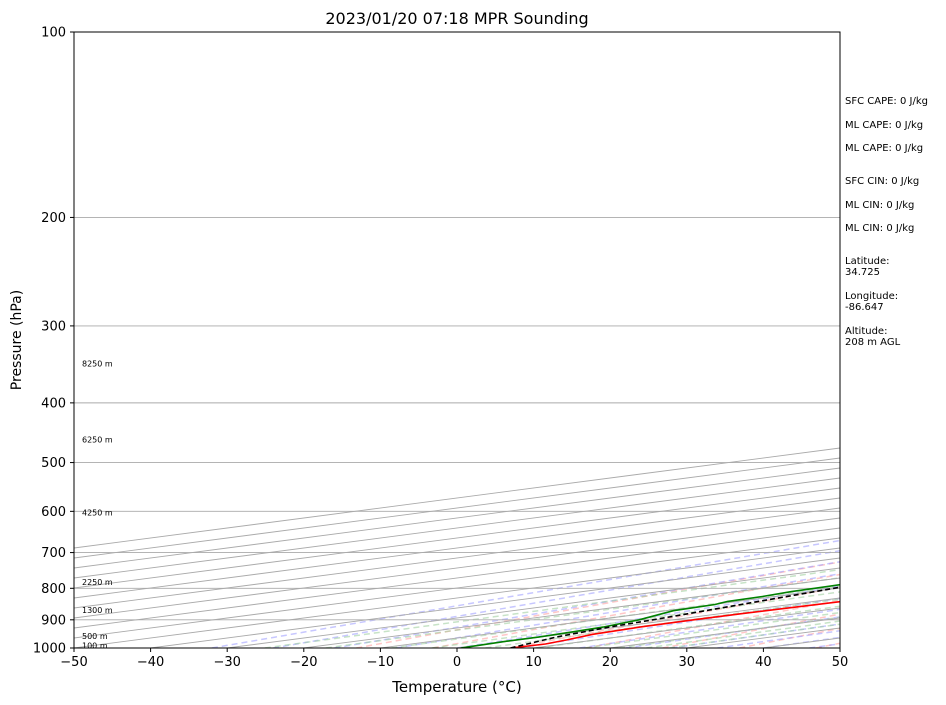  I want to click on height-label: 2250 m, so click(97, 582).